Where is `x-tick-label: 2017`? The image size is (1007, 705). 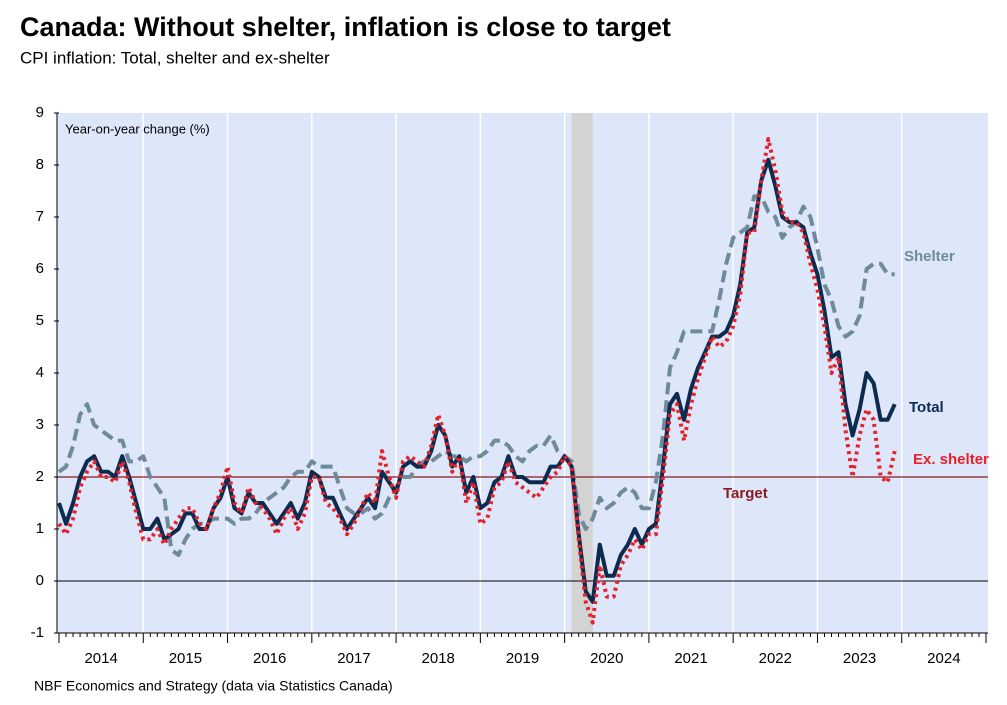 x-tick-label: 2017 is located at coordinates (353, 658).